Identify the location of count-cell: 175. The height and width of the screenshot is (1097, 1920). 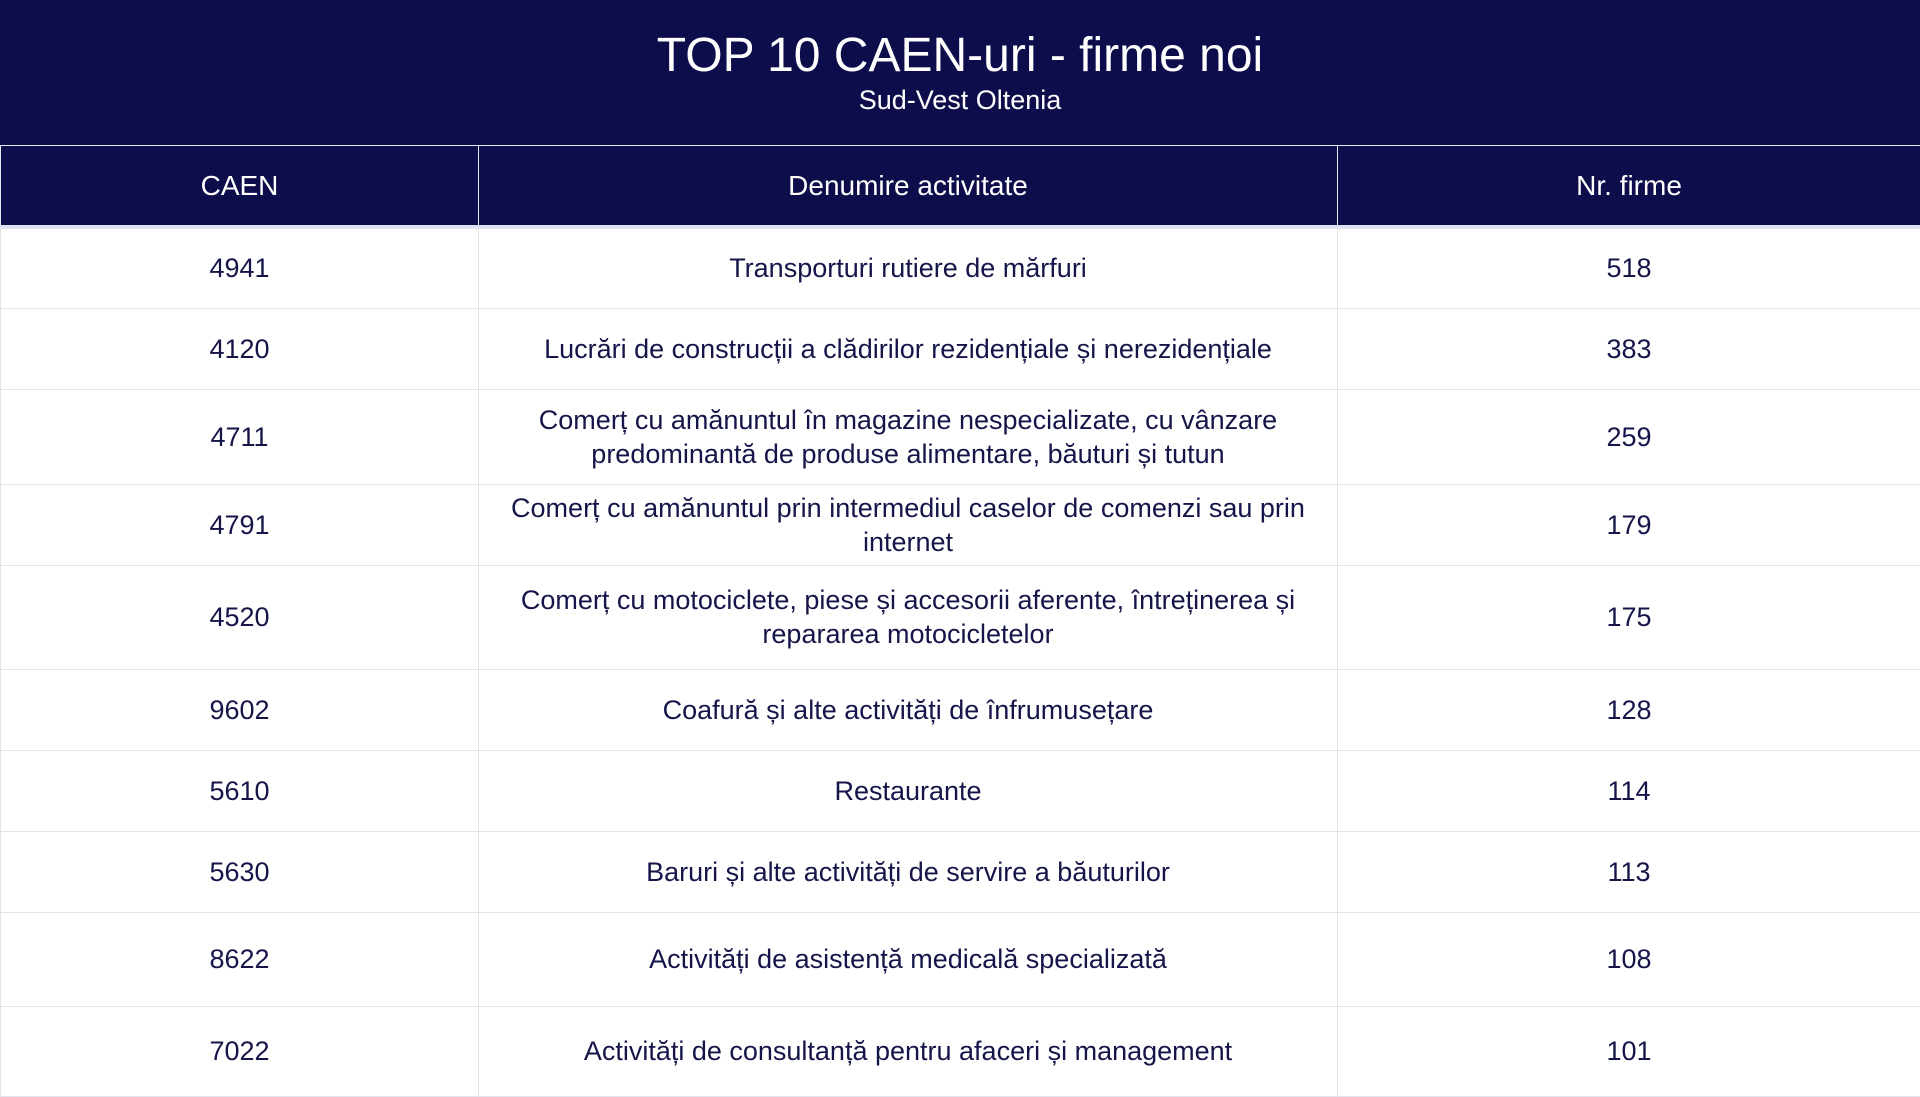
(1629, 617).